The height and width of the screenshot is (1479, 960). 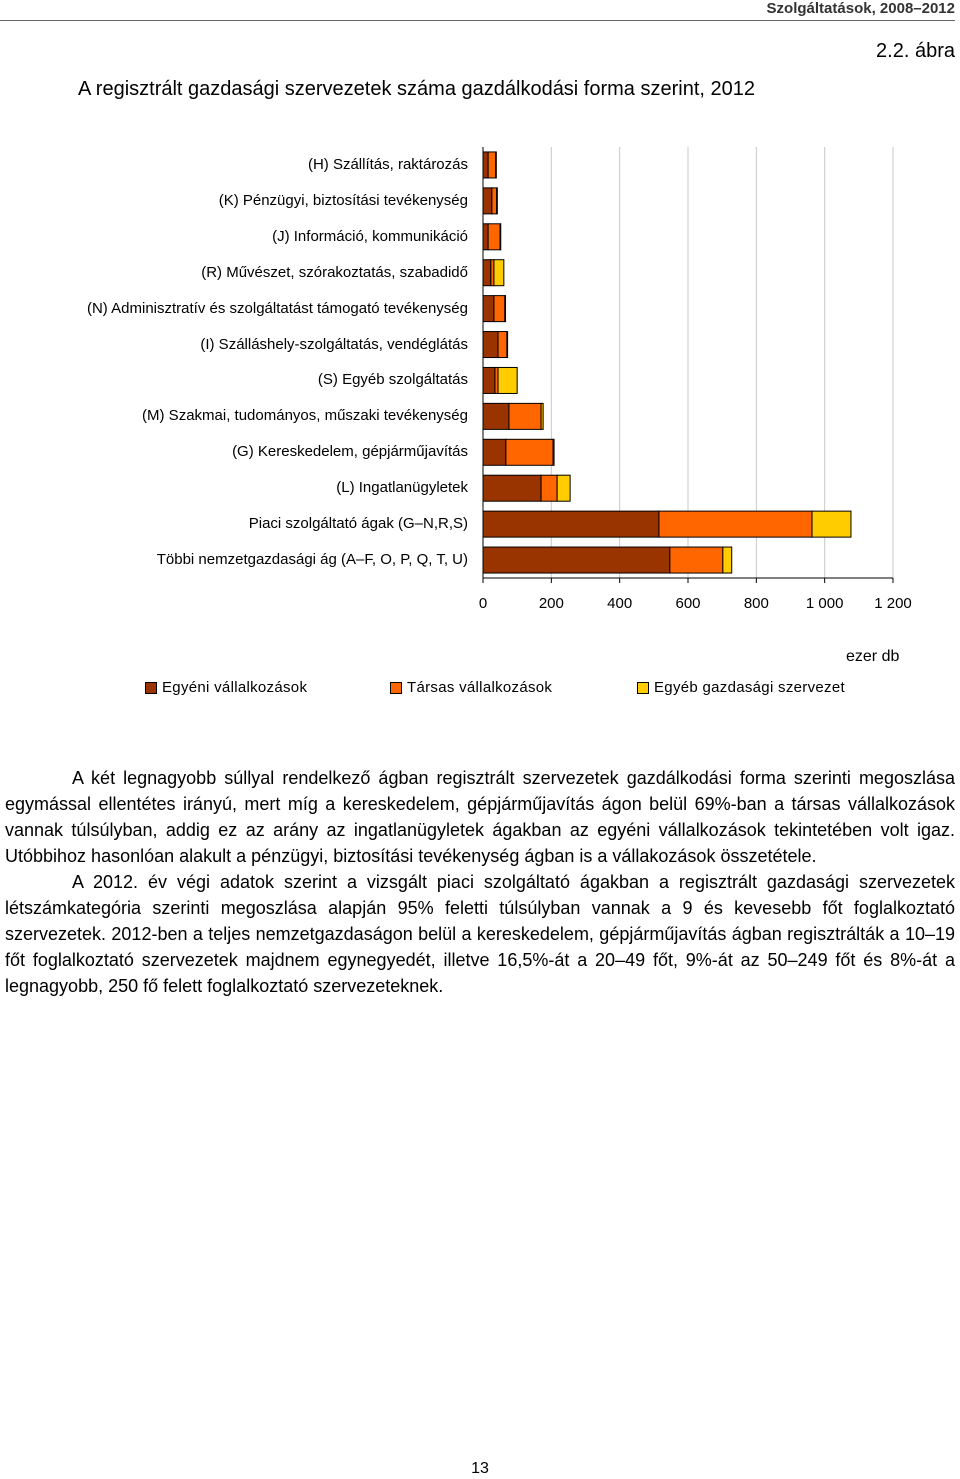 I want to click on category-label: (R) Művészet, szórakoztatás, szabadidő, so click(x=253, y=273).